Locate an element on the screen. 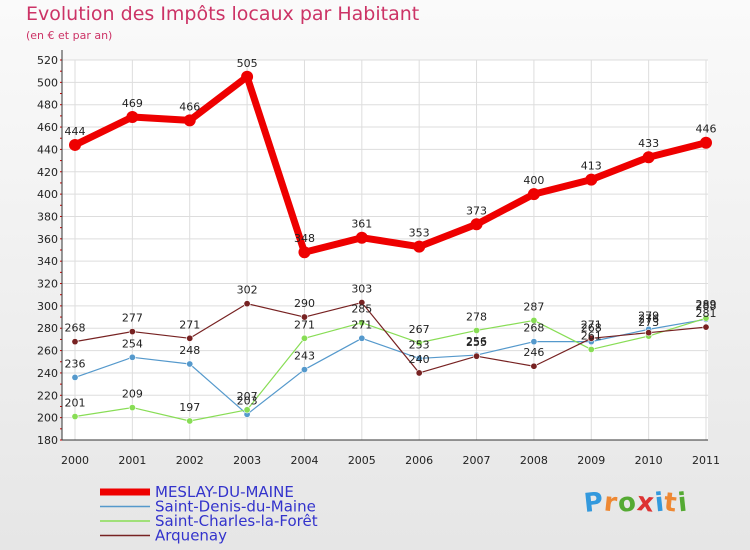 The width and height of the screenshot is (750, 550). x-tick-label: 2006 is located at coordinates (419, 460).